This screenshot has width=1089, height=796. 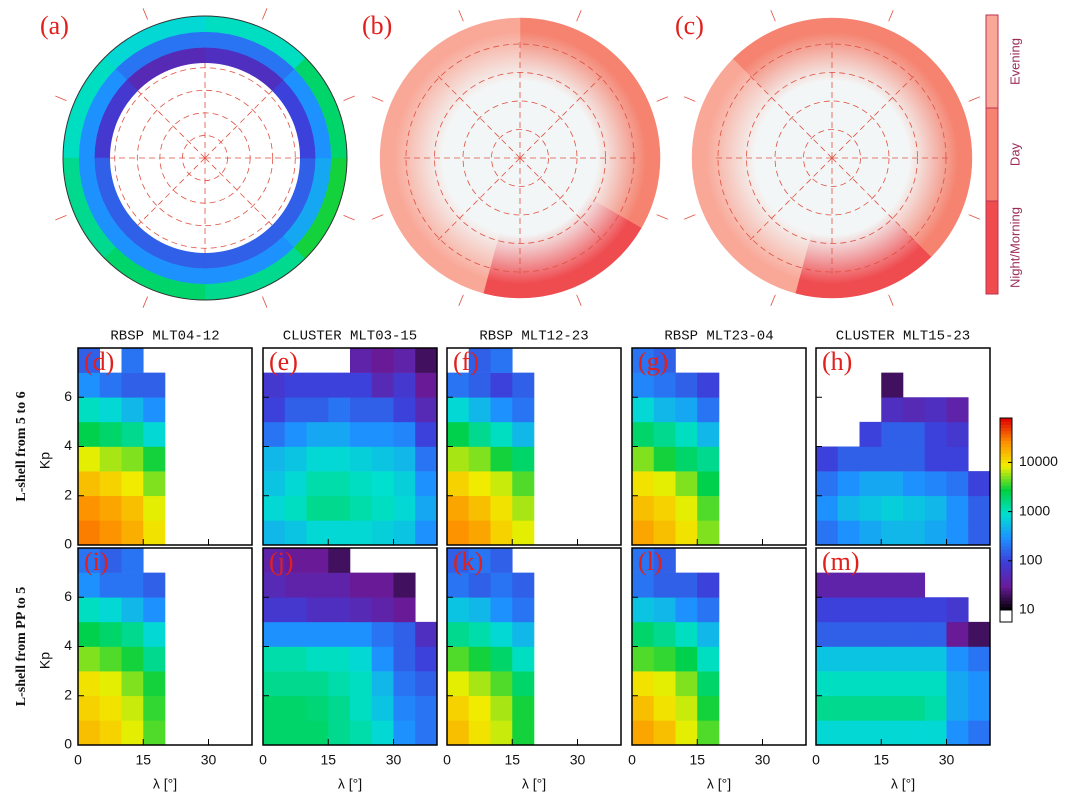 I want to click on panel-title: RBSP MLT12-23, so click(x=533, y=337).